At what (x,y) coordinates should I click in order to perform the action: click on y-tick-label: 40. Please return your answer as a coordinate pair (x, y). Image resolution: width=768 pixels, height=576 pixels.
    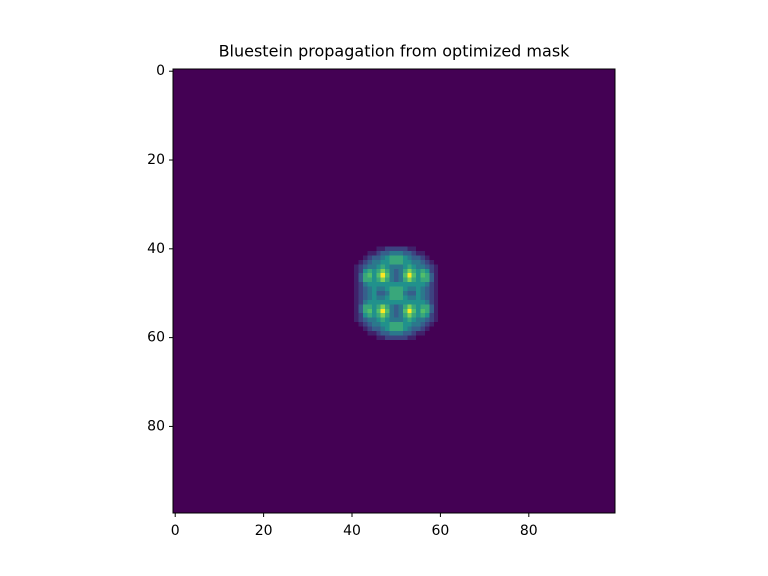
    Looking at the image, I should click on (156, 249).